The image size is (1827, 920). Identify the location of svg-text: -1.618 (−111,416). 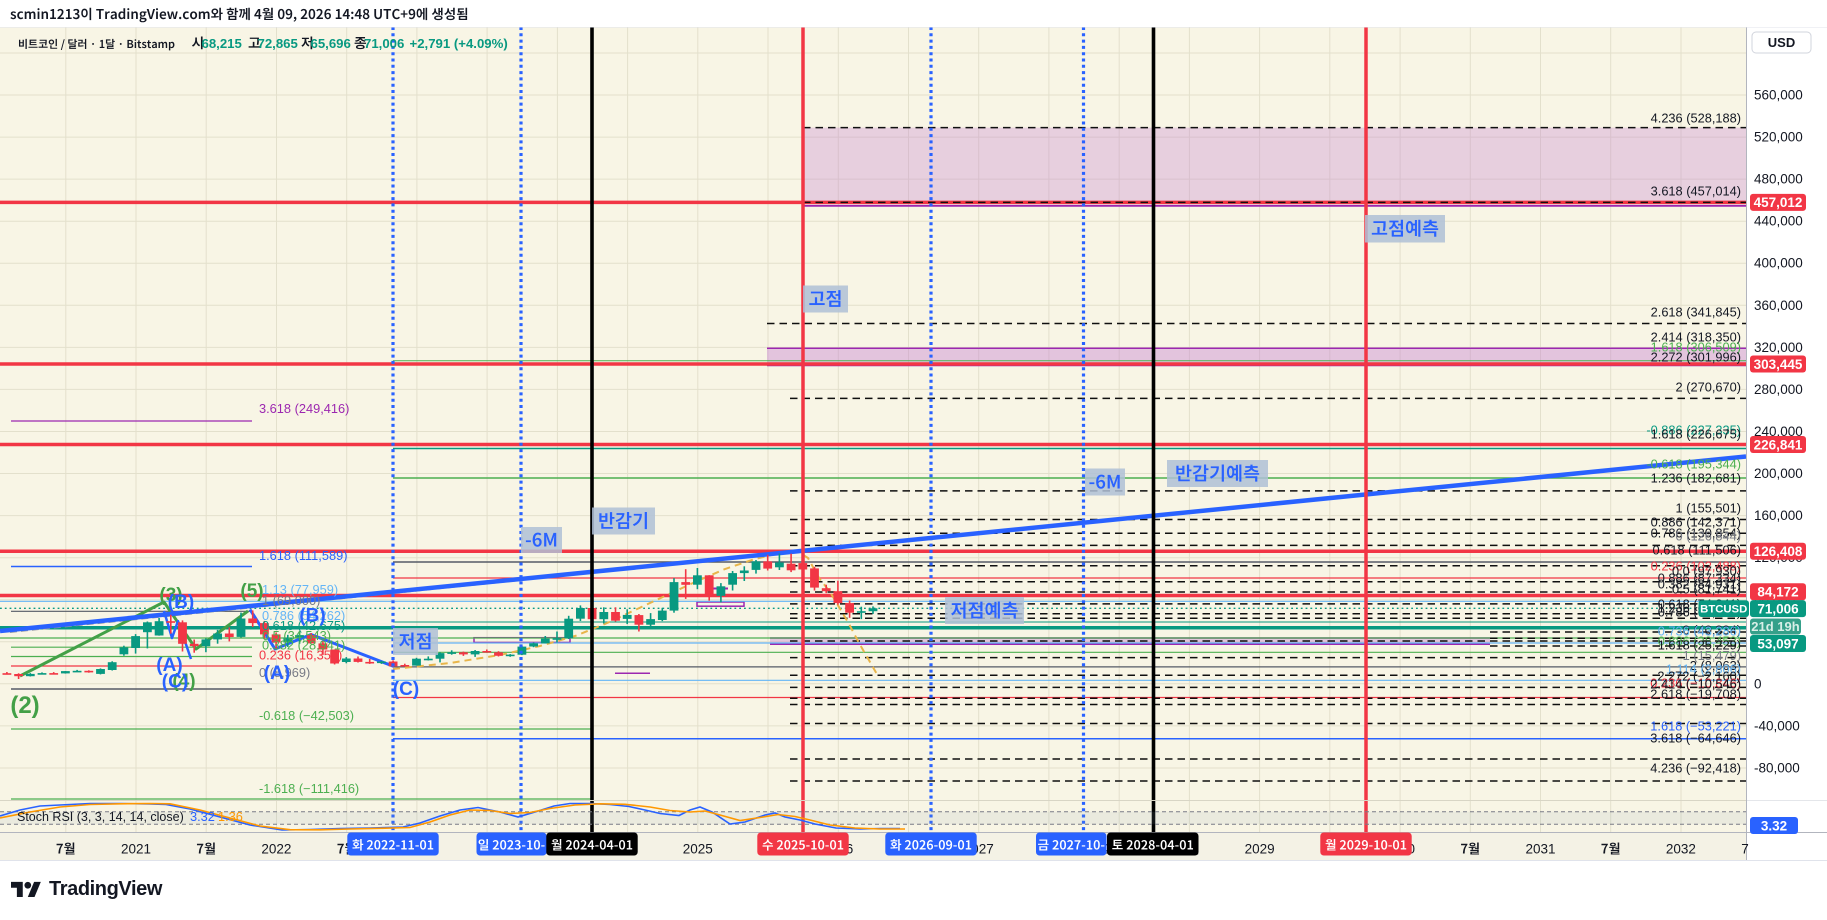
(309, 788).